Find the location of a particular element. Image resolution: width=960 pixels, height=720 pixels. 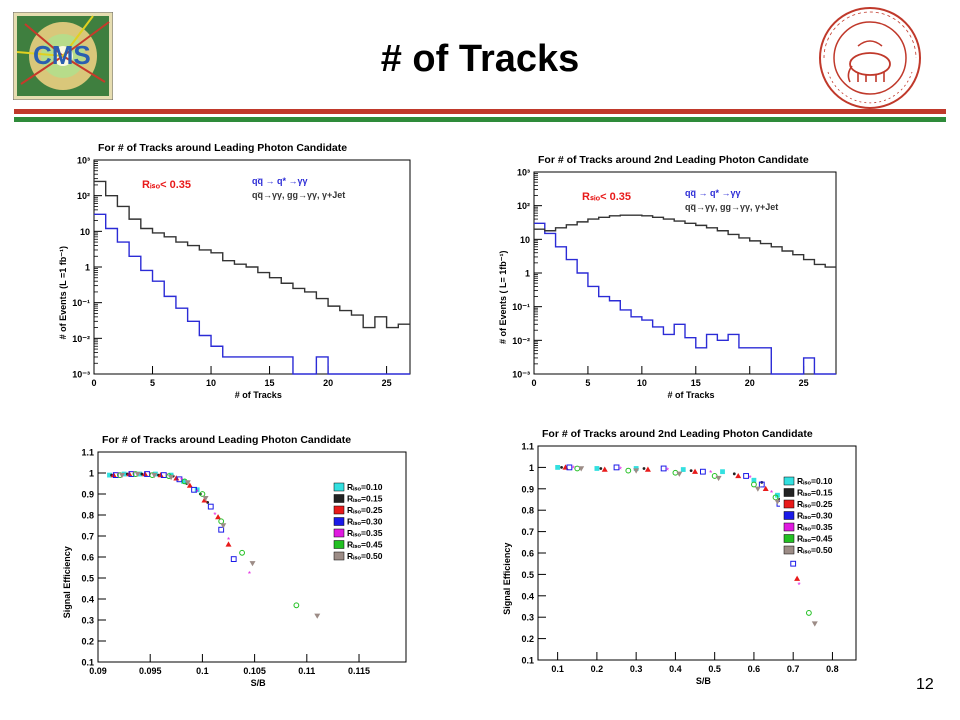

legend-entry: Rᵢₛₒ=0.50 is located at coordinates (365, 556).